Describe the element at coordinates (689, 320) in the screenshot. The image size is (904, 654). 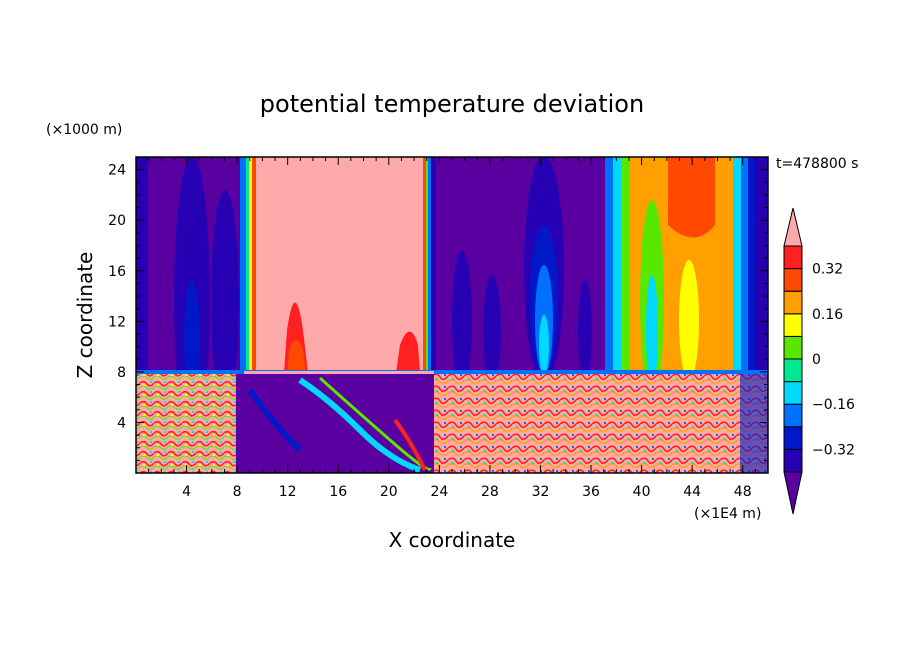
I see `right-yellow-col` at that location.